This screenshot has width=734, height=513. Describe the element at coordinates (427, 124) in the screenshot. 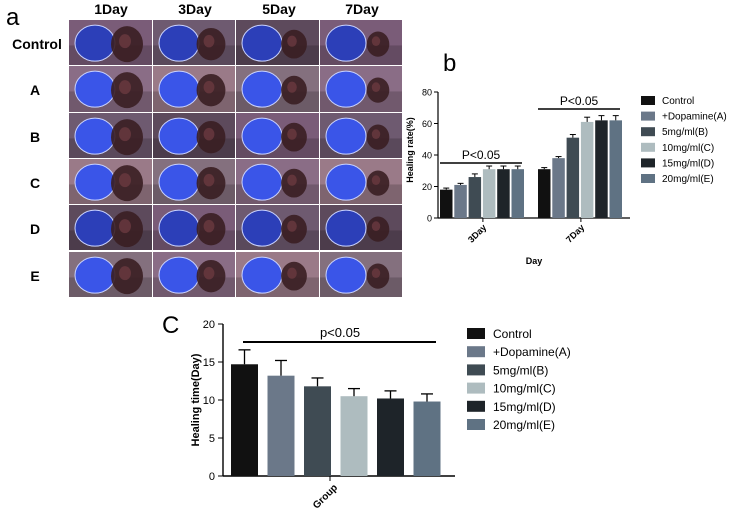

I see `y-tick-label: 60` at that location.